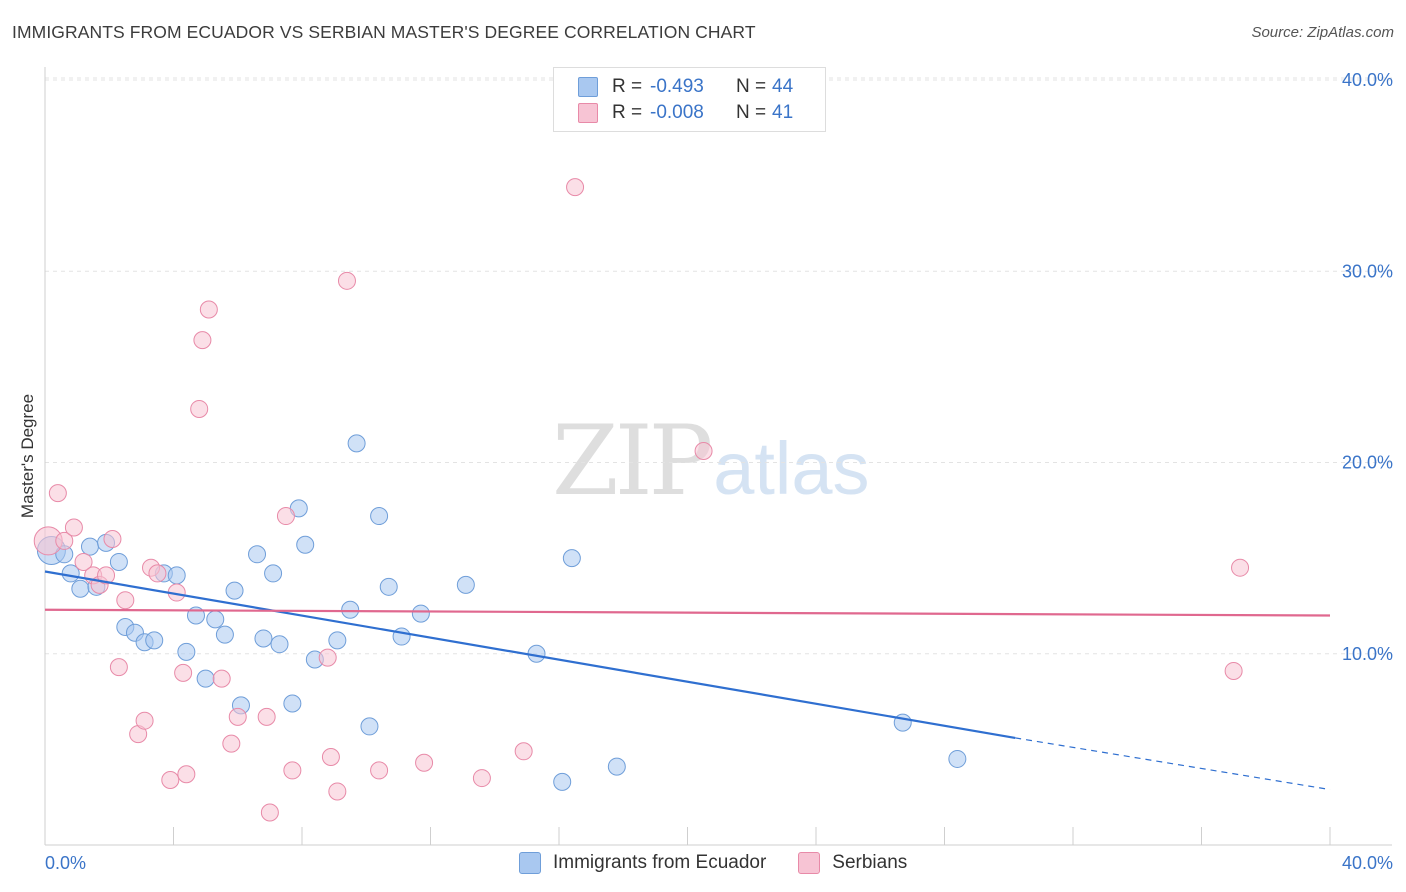  Describe the element at coordinates (65, 863) in the screenshot. I see `x-tick-label: 0.0%` at that location.